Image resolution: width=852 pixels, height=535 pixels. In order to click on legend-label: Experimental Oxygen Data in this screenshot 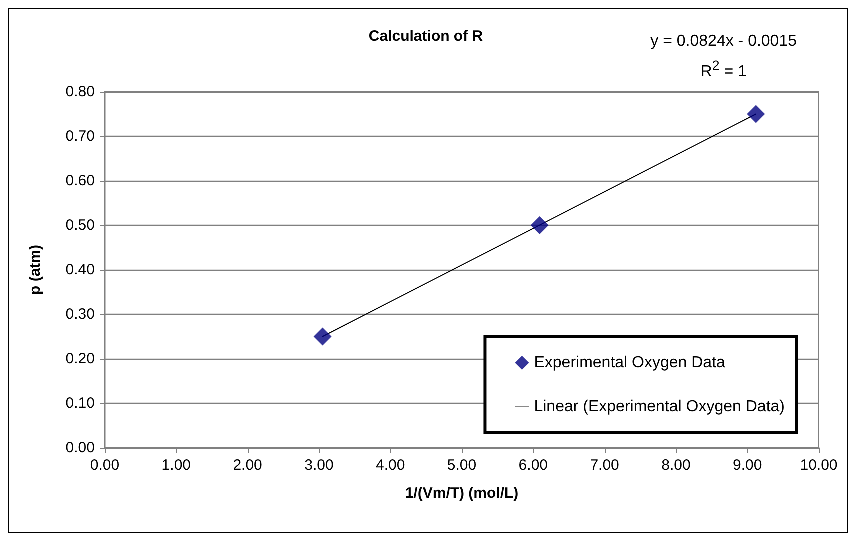, I will do `click(630, 363)`.